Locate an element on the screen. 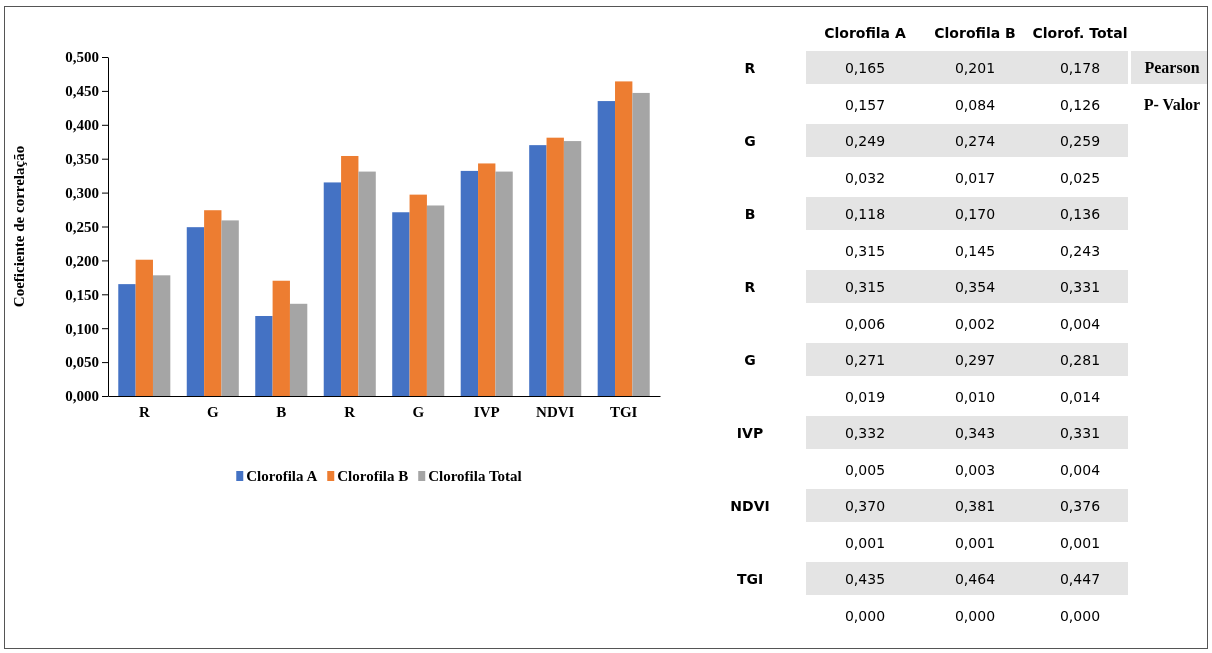 The image size is (1212, 653). category-label: Clorofila A is located at coordinates (865, 33).